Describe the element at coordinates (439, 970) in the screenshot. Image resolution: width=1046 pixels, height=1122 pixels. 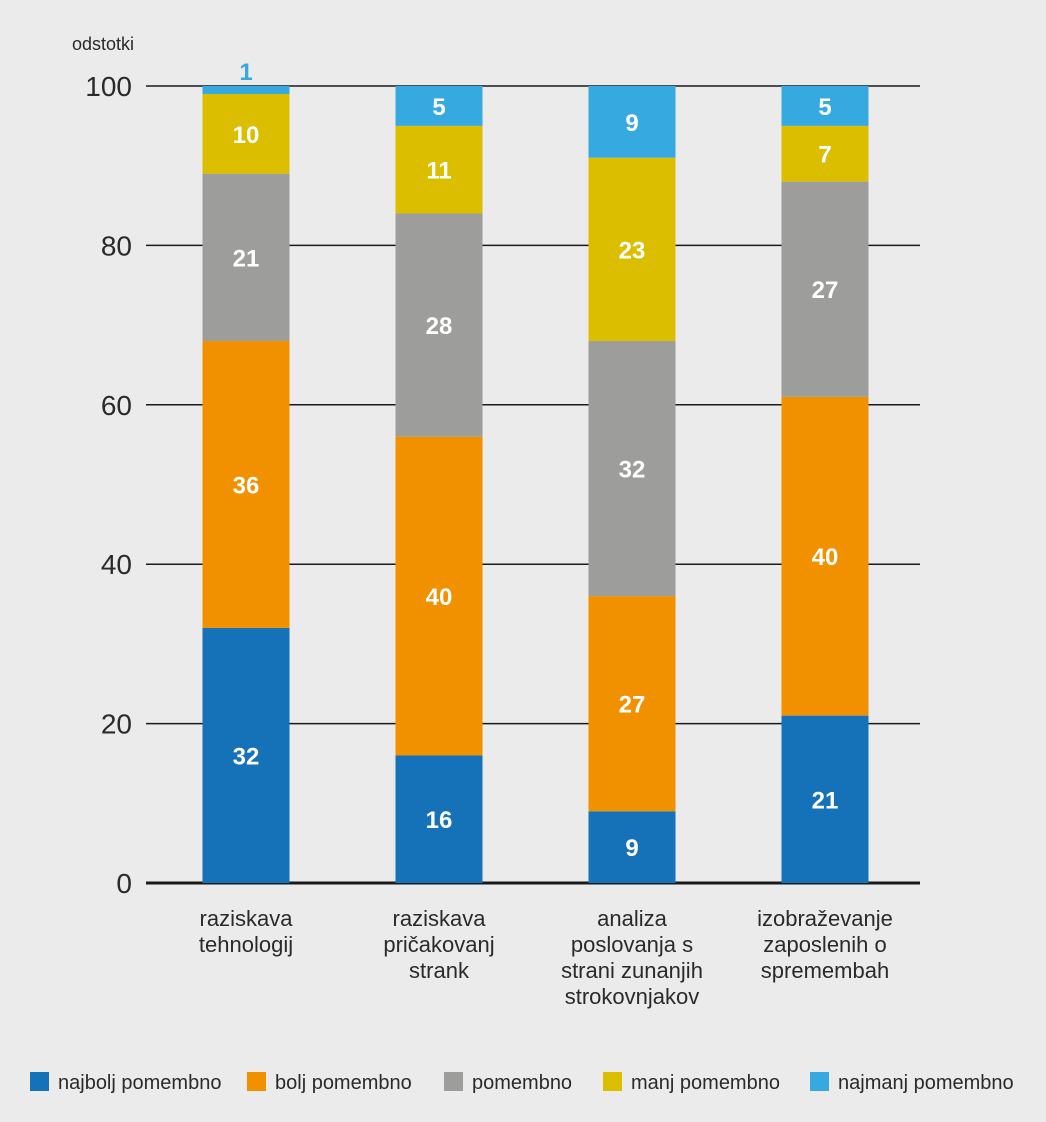
I see `category-label-line: strank` at that location.